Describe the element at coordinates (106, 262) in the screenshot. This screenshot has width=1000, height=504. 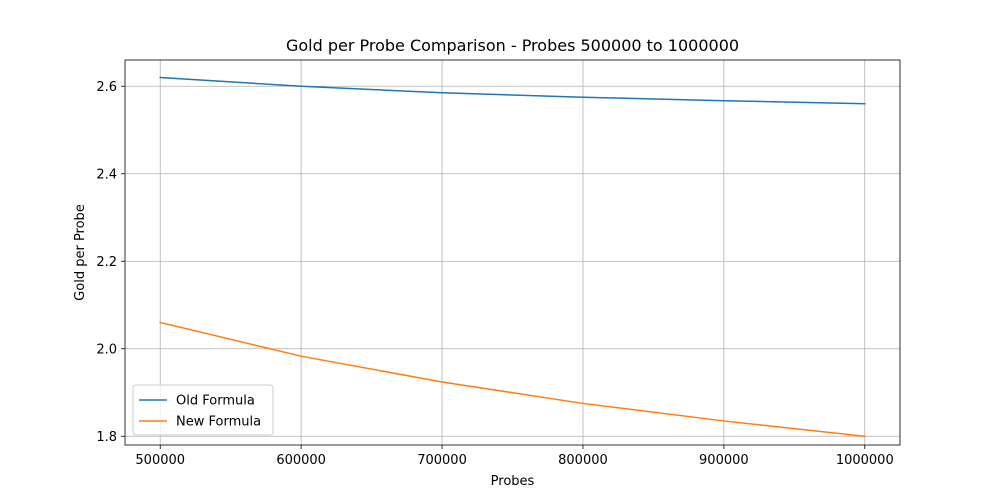
I see `y-tick-label: 2.2` at that location.